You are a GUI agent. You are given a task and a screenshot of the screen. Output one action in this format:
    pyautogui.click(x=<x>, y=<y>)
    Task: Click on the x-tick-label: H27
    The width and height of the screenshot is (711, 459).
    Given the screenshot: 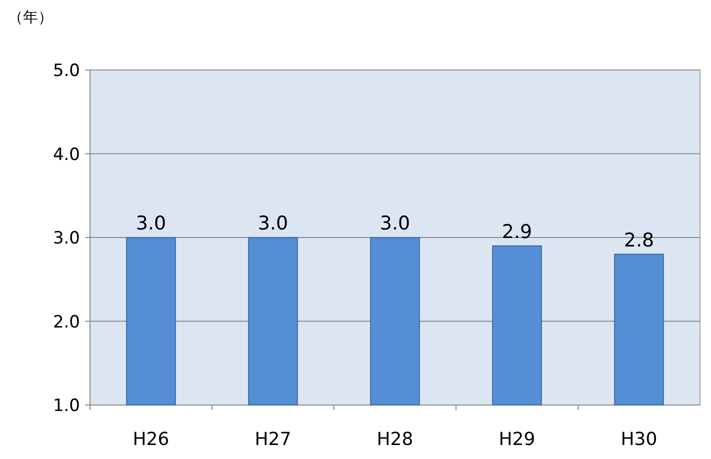 What is the action you would take?
    pyautogui.click(x=273, y=439)
    